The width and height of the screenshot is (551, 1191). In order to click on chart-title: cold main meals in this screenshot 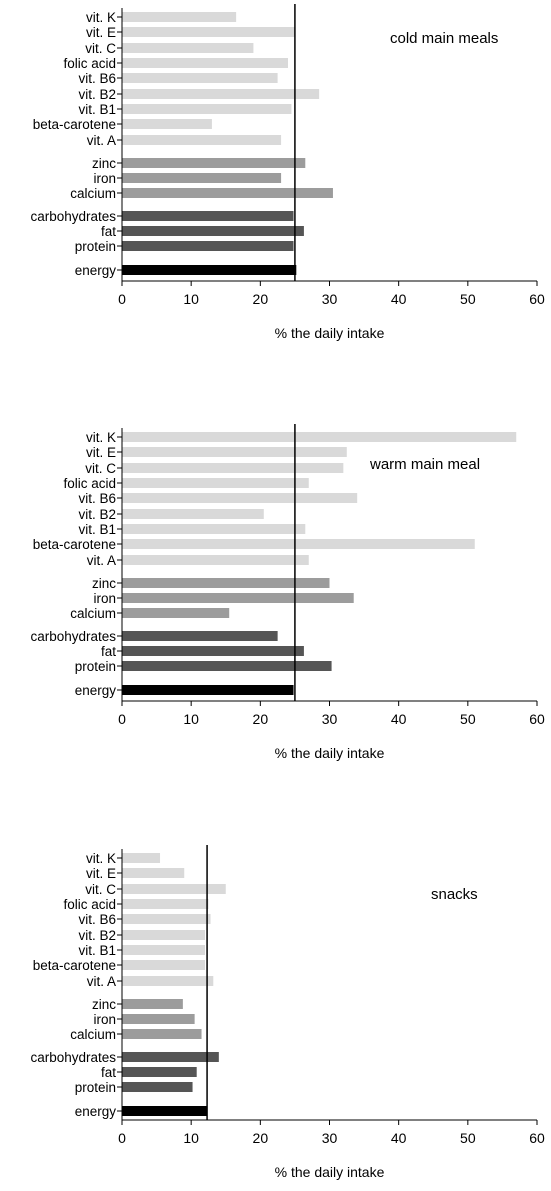, I will do `click(444, 38)`.